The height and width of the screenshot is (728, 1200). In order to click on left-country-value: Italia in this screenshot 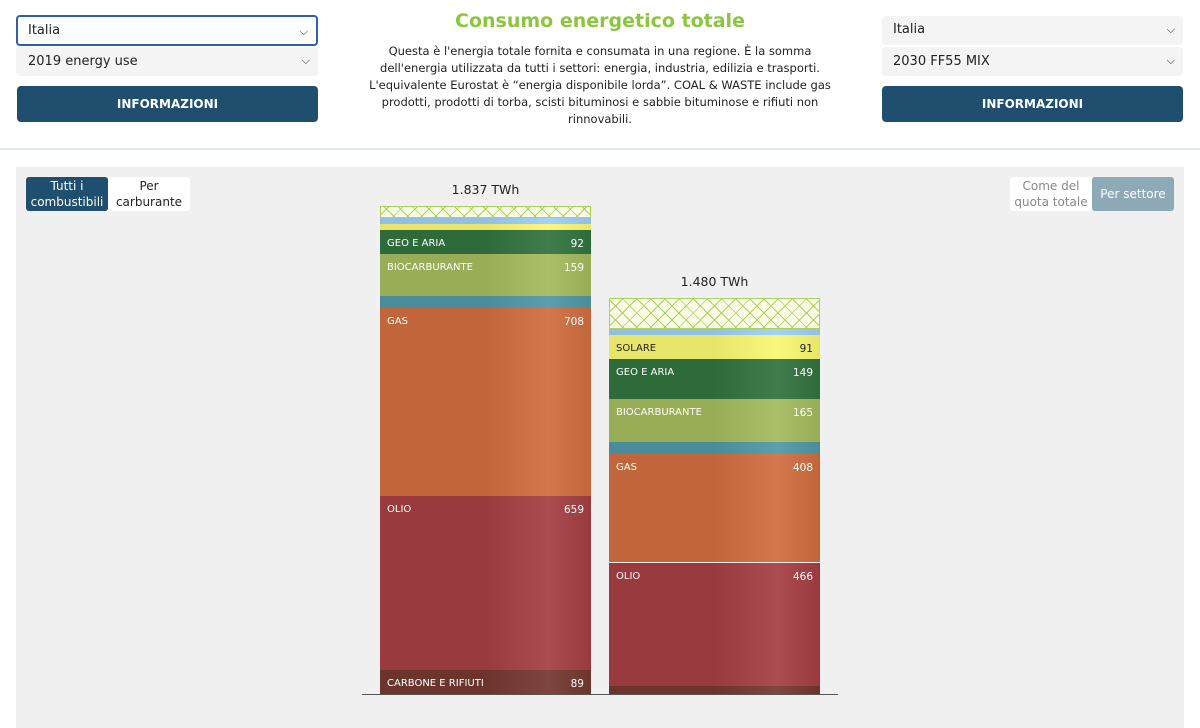, I will do `click(44, 30)`.